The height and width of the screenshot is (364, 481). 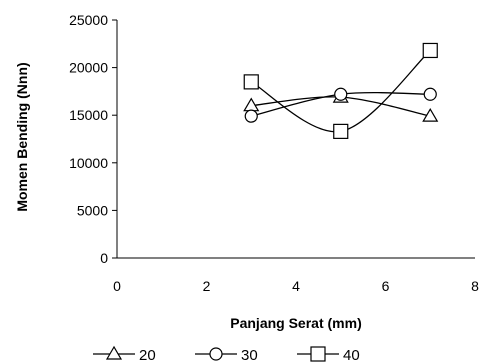 I want to click on series-layer, so click(x=341, y=90).